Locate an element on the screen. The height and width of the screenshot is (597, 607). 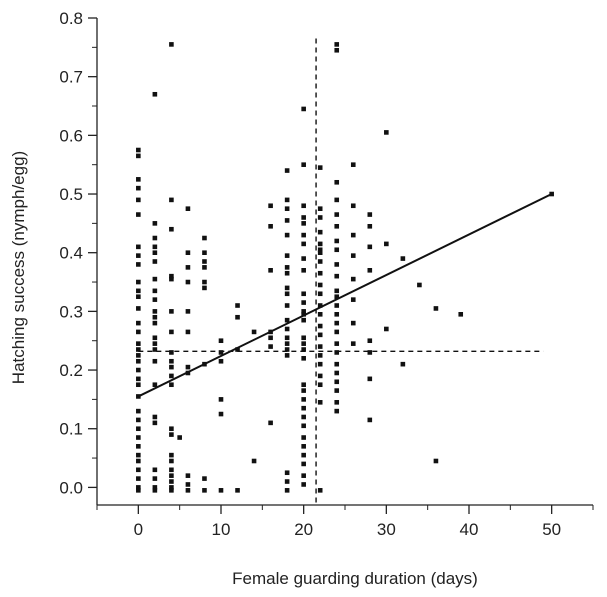
x-axis-label: Female guarding duration (days) is located at coordinates (355, 578).